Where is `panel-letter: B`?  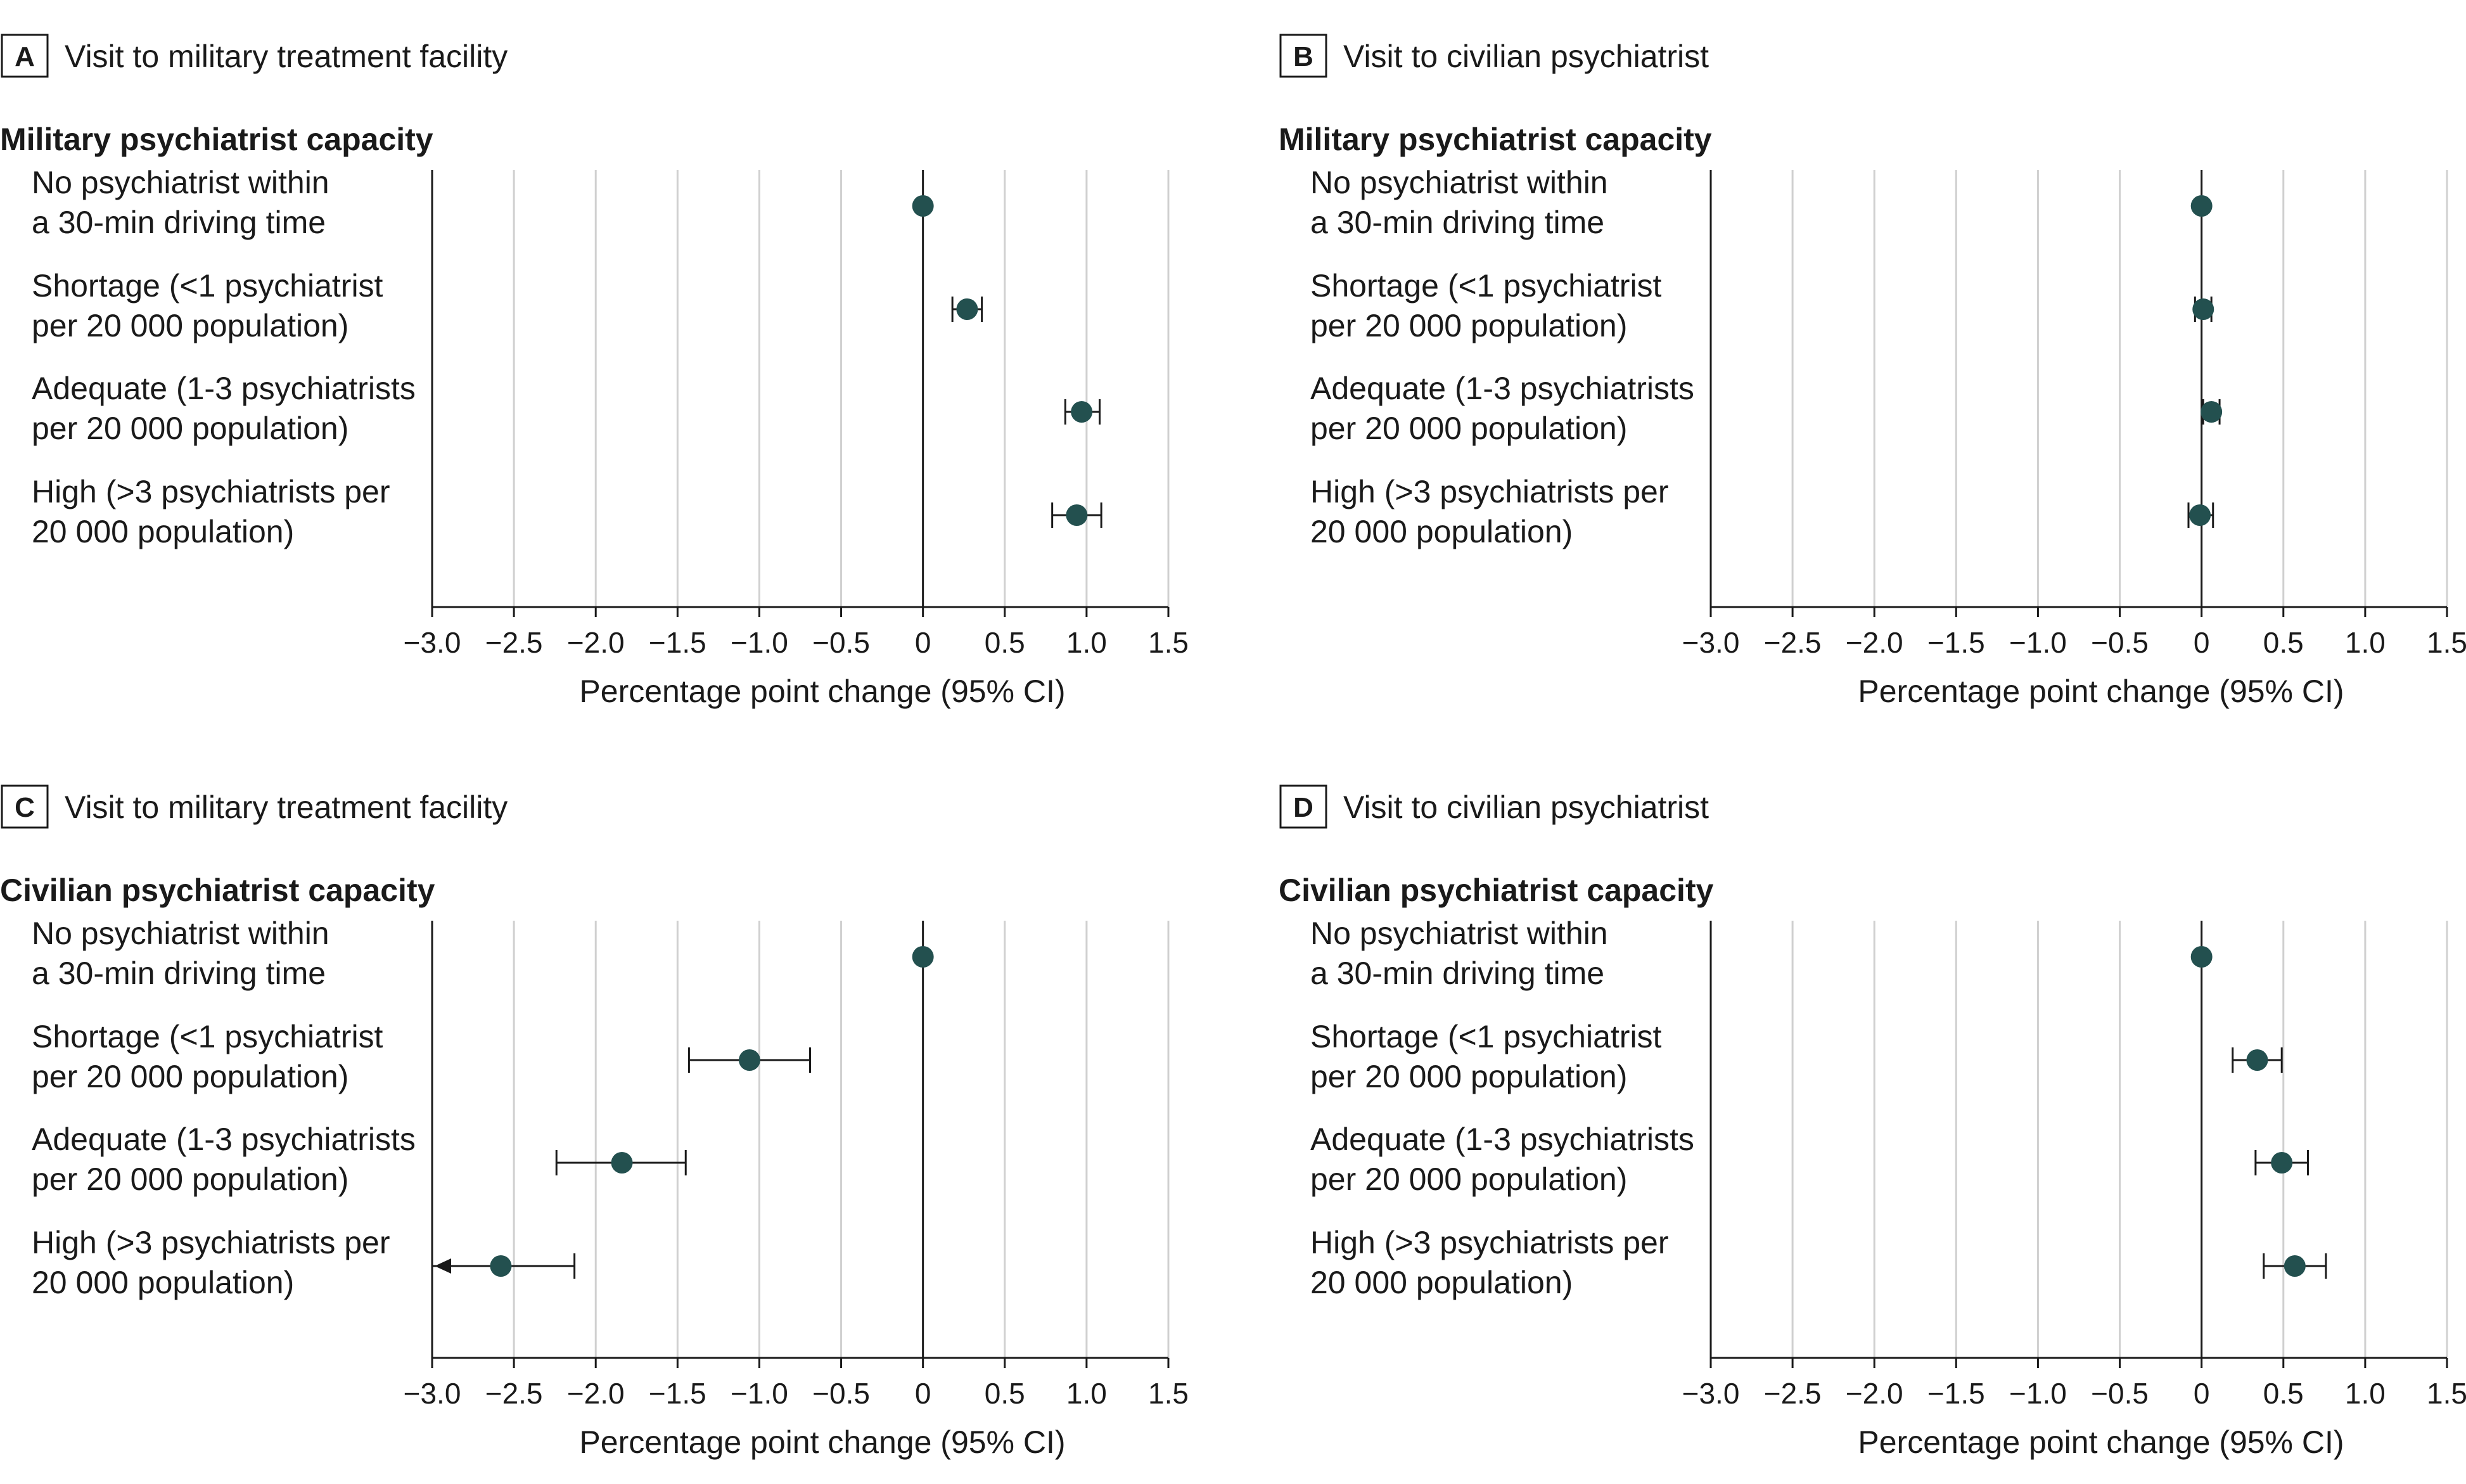
panel-letter: B is located at coordinates (1303, 56).